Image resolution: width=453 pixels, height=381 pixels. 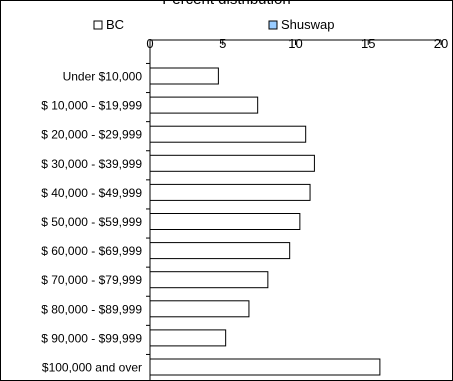 I want to click on chart-title: Percent distribution, so click(x=226, y=4).